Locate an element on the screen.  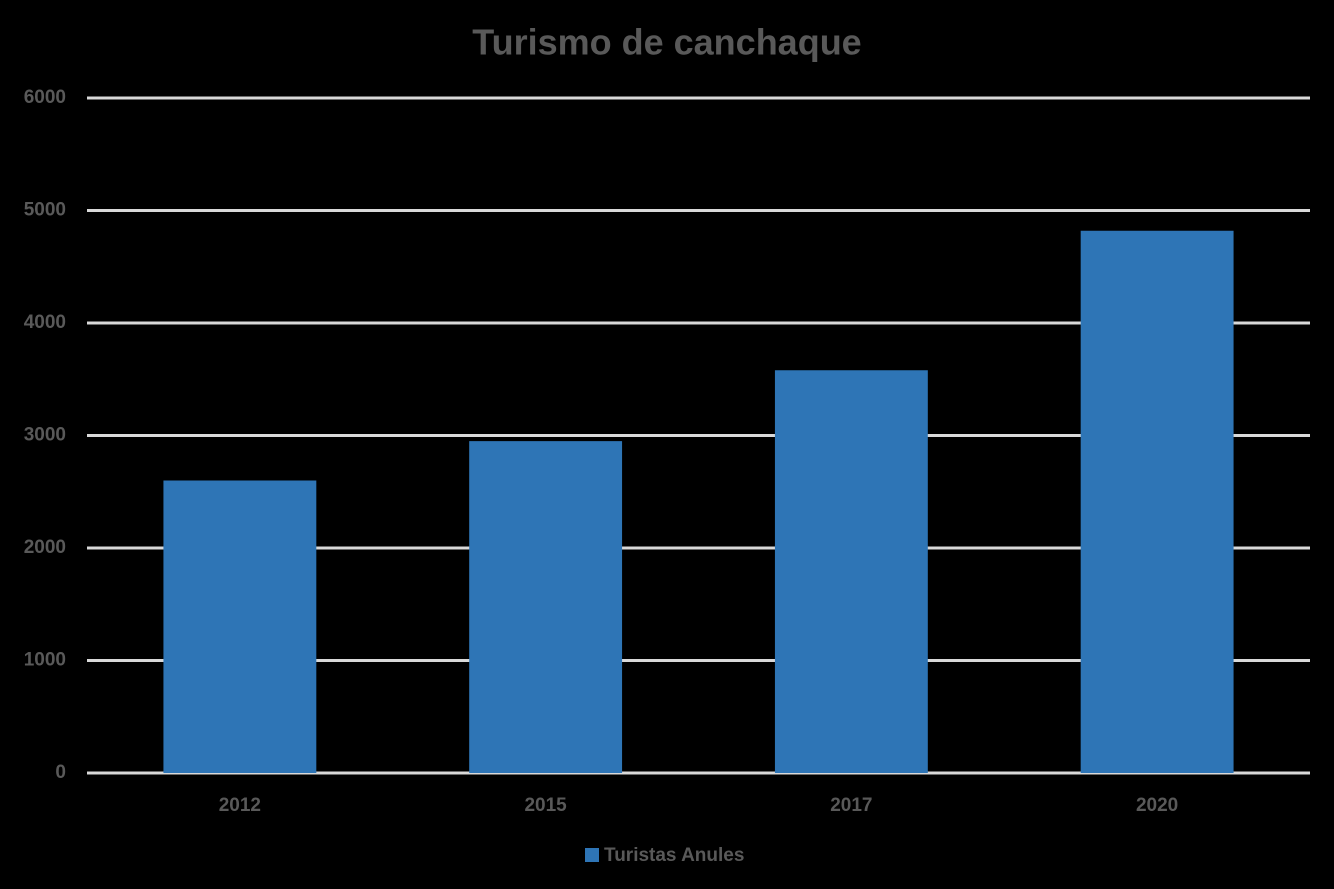
x-tick-label: 2017 is located at coordinates (851, 805).